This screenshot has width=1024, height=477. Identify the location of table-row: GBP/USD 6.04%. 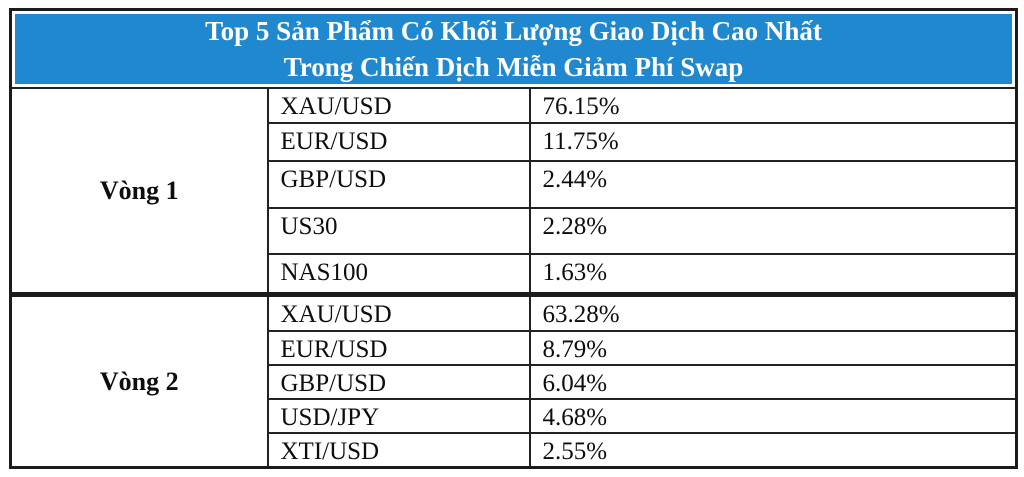
(514, 382).